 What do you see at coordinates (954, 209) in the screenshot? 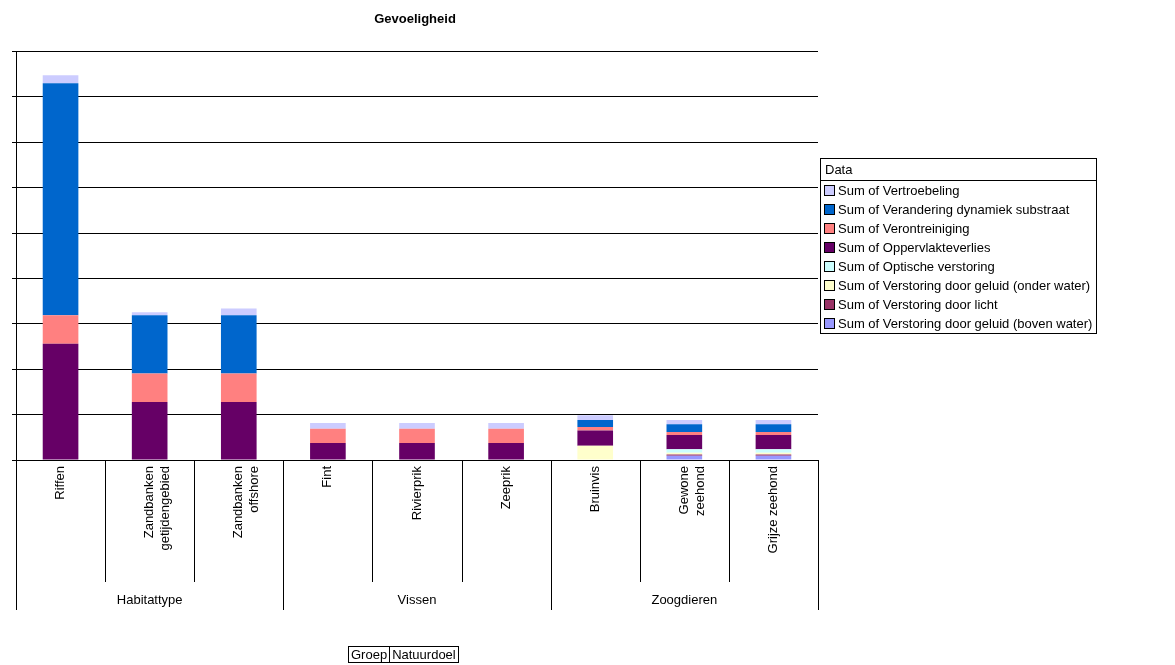
I see `legend-label: Sum of Verandering dynamiek substraat` at bounding box center [954, 209].